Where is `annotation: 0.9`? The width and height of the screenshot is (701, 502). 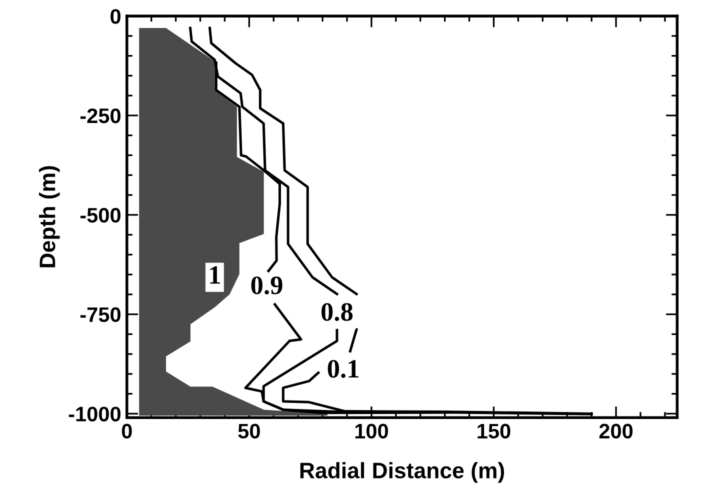 annotation: 0.9 is located at coordinates (266, 285).